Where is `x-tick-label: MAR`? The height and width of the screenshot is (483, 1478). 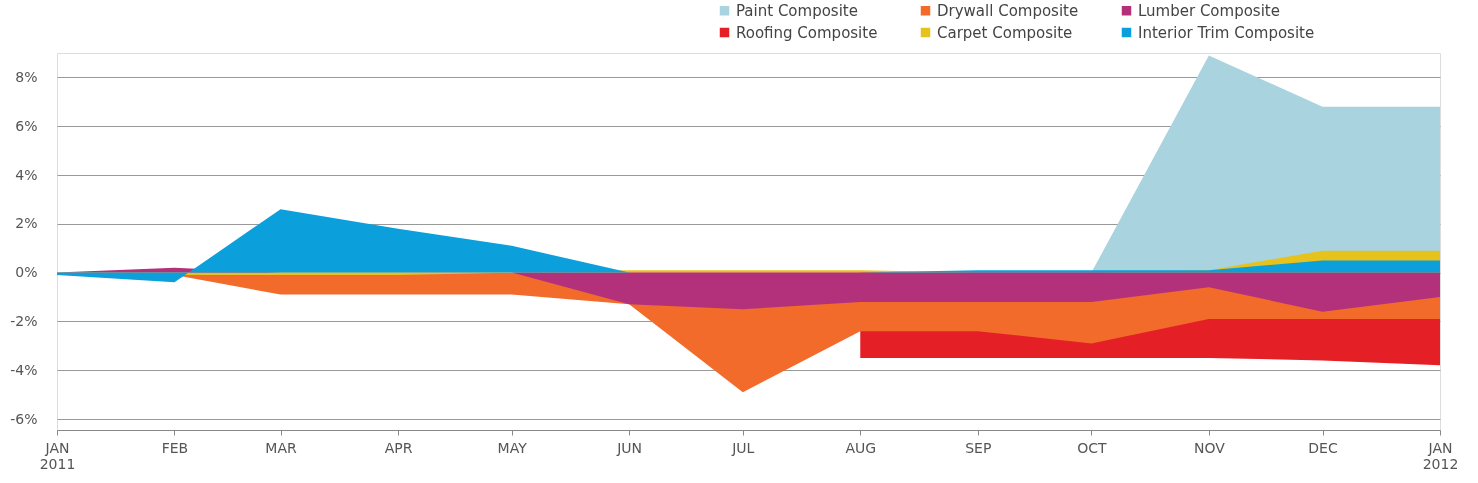 x-tick-label: MAR is located at coordinates (281, 447).